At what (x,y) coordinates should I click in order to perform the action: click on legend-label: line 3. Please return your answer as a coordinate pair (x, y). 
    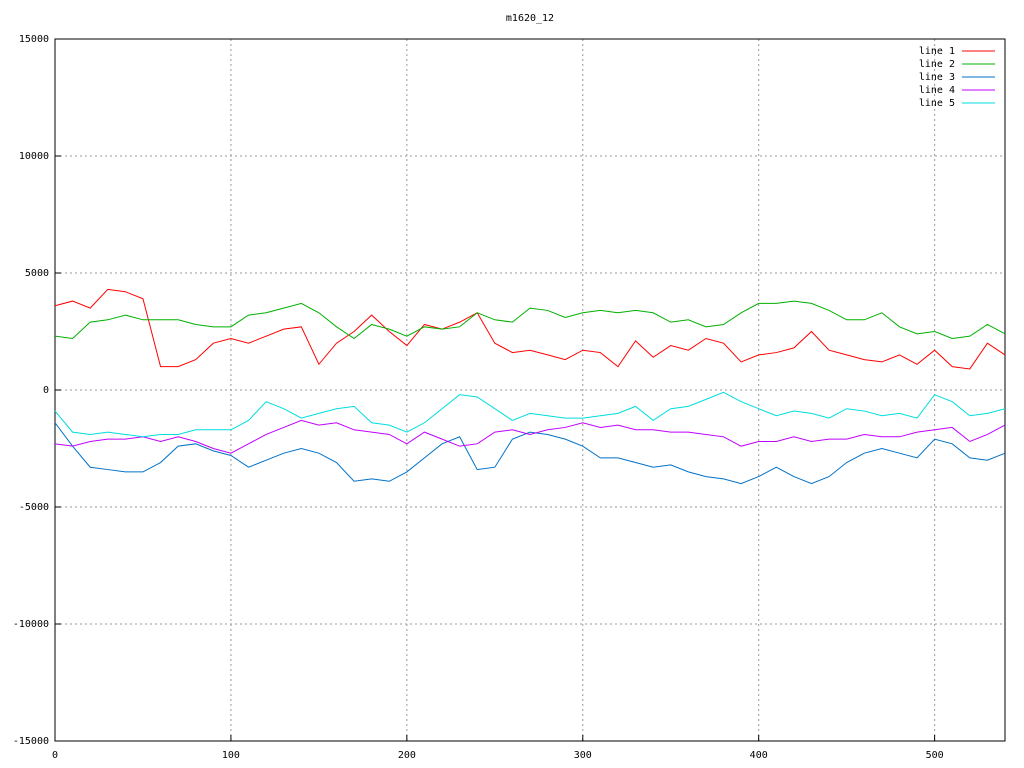
    Looking at the image, I should click on (937, 77).